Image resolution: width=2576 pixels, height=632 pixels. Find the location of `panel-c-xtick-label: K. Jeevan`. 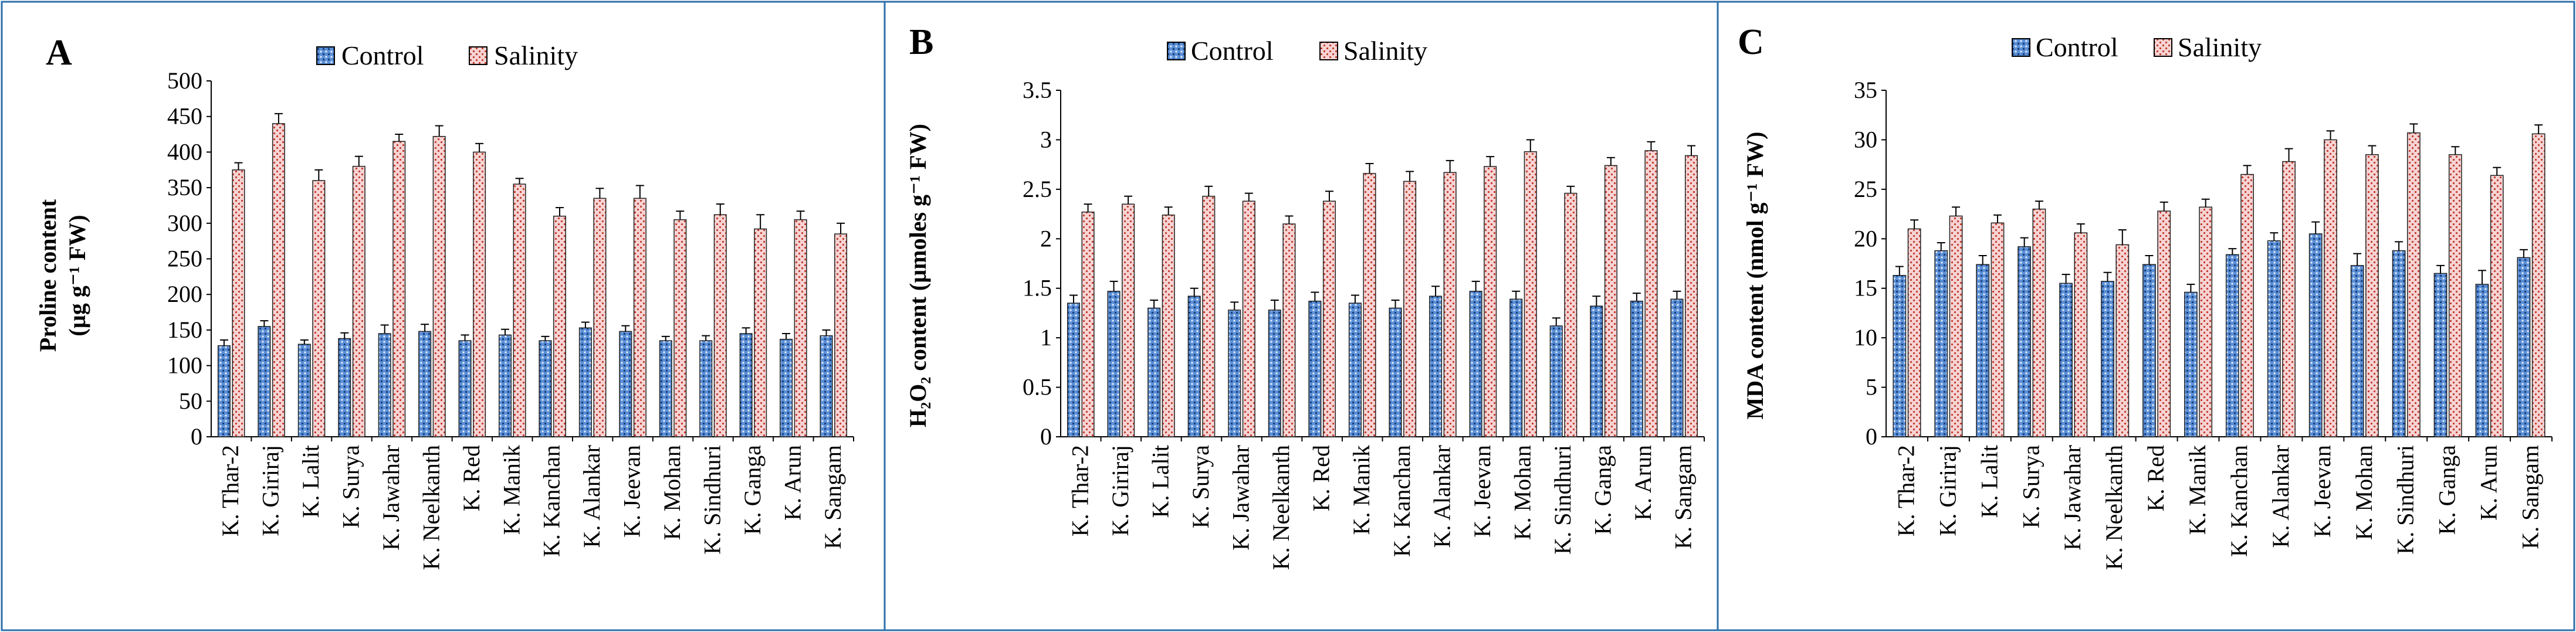

panel-c-xtick-label: K. Jeevan is located at coordinates (2322, 492).